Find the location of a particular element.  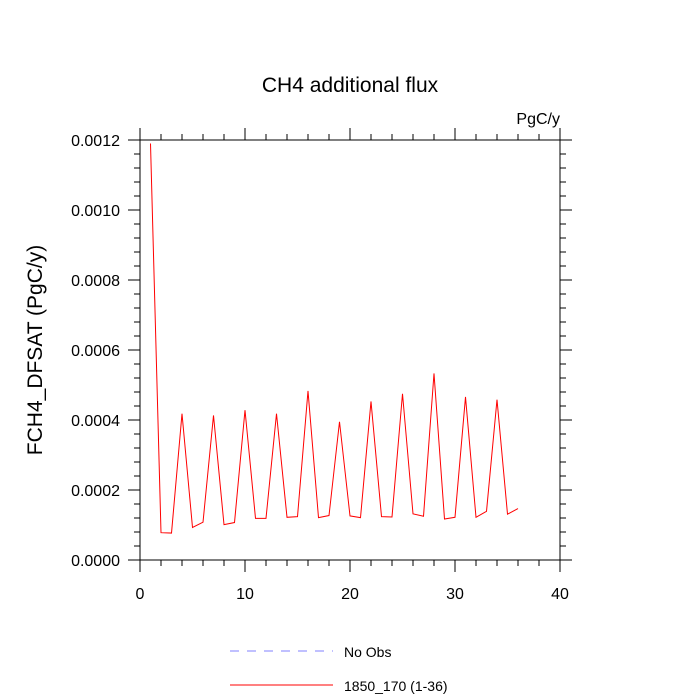

y-tick-label: 0.0006 is located at coordinates (95, 351).